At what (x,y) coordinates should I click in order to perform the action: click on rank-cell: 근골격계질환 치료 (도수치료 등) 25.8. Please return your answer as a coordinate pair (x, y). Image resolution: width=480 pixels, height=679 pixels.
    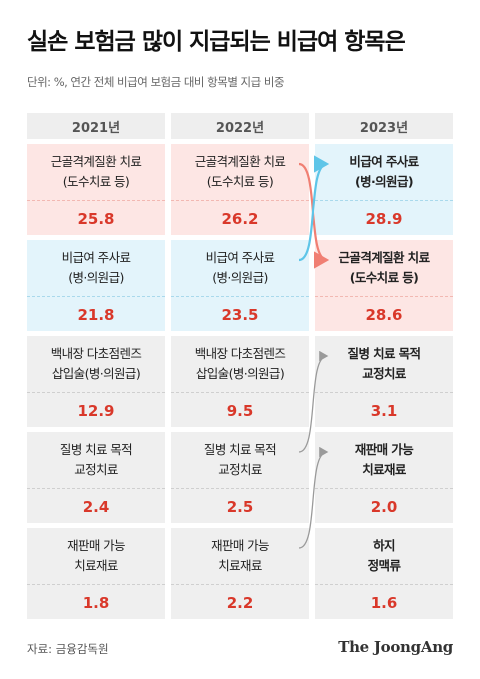
    Looking at the image, I should click on (96, 189).